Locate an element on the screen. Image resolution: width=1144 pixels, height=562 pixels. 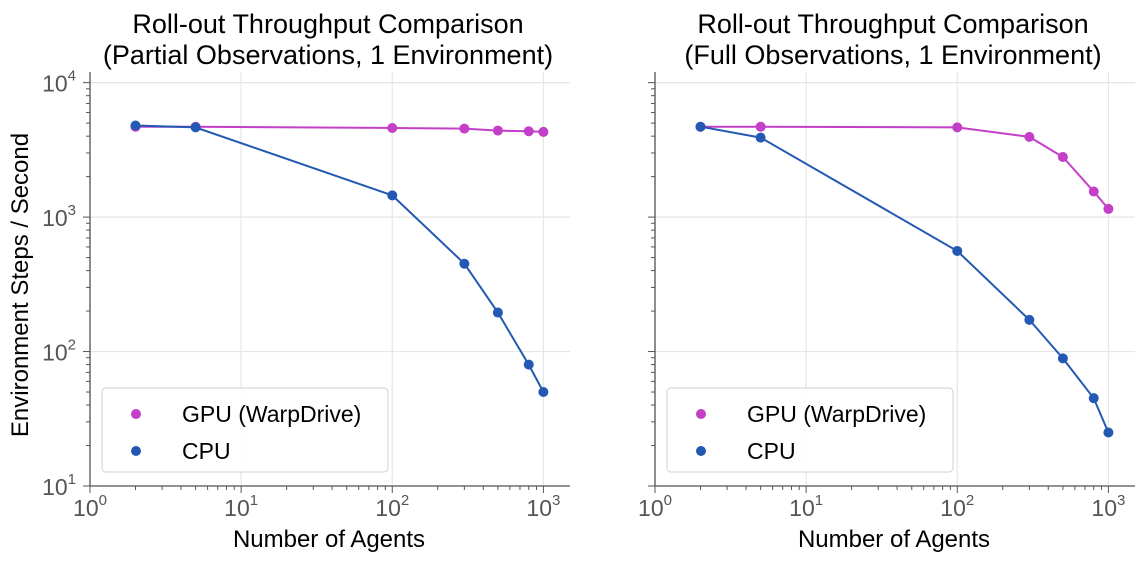
y-tick-label: 10¹ is located at coordinates (59, 485).